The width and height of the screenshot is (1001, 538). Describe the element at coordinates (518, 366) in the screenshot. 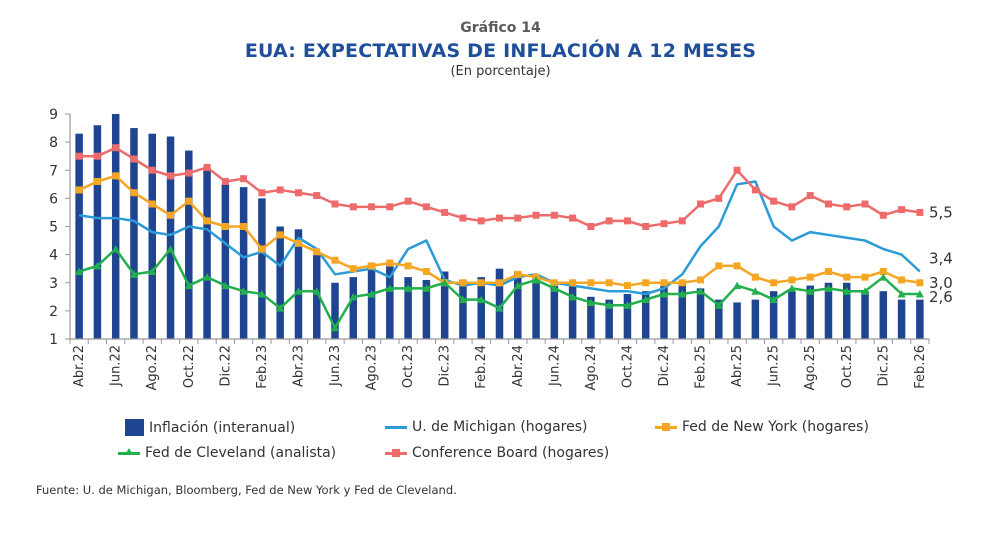

I see `x-tick-label: Abr.24` at that location.